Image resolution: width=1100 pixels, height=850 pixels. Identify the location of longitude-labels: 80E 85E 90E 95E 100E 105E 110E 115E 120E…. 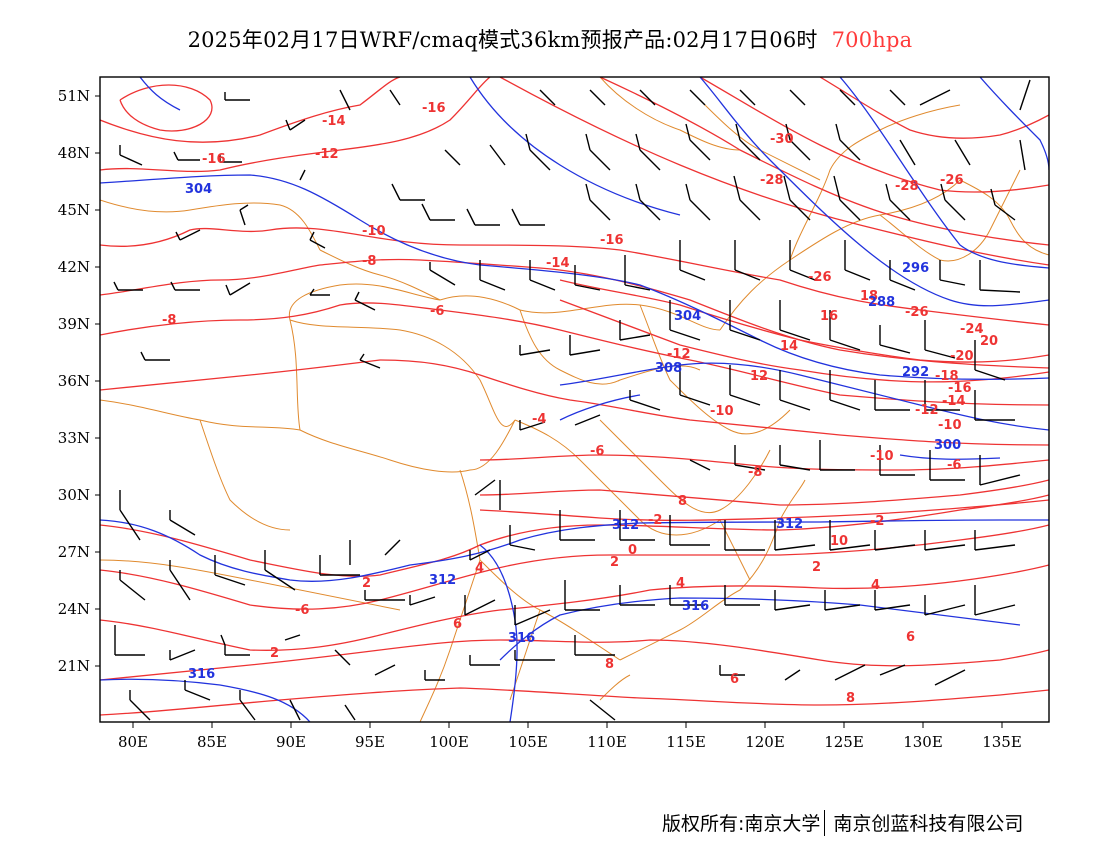
(570, 742).